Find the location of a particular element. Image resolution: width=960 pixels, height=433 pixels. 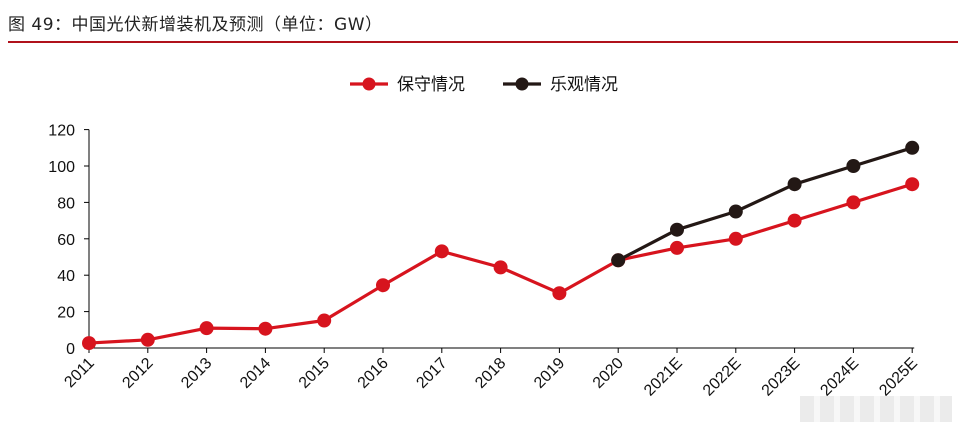

x-tick-label: 2016 is located at coordinates (373, 373).